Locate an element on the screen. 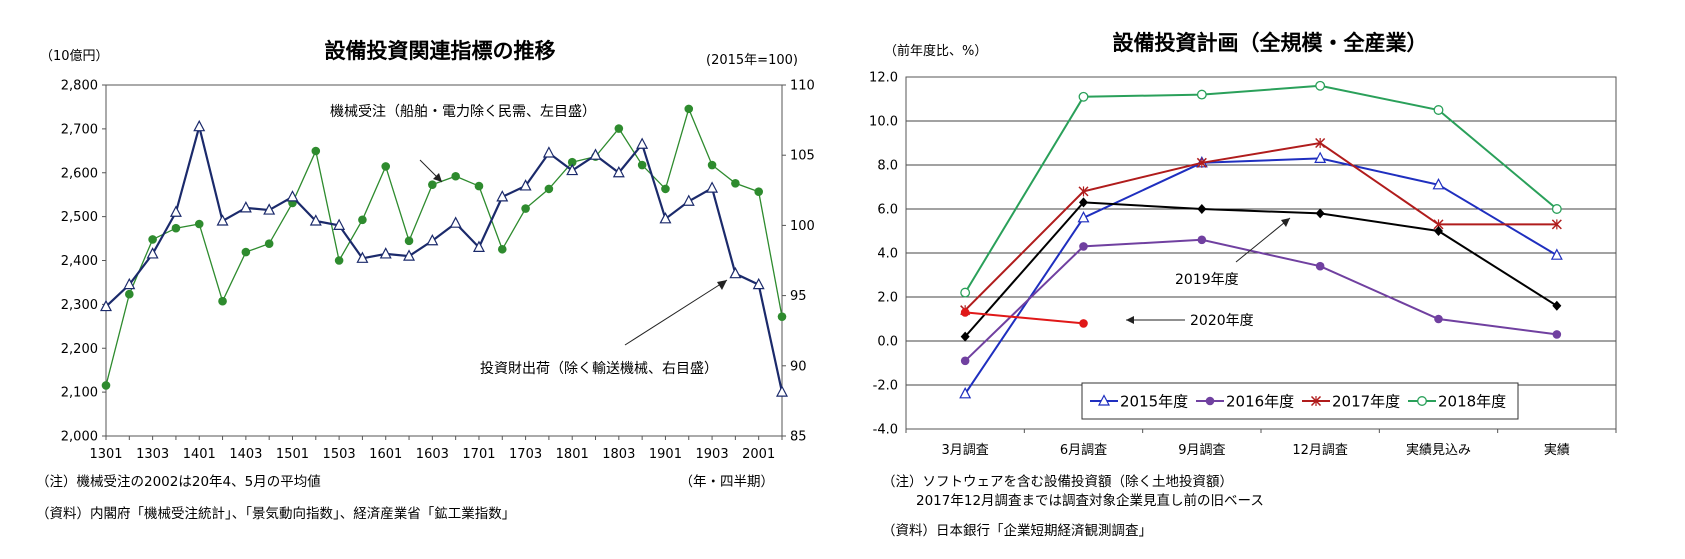 The image size is (1685, 559). right-chart-ylabel: （前年度比、%） is located at coordinates (935, 51).